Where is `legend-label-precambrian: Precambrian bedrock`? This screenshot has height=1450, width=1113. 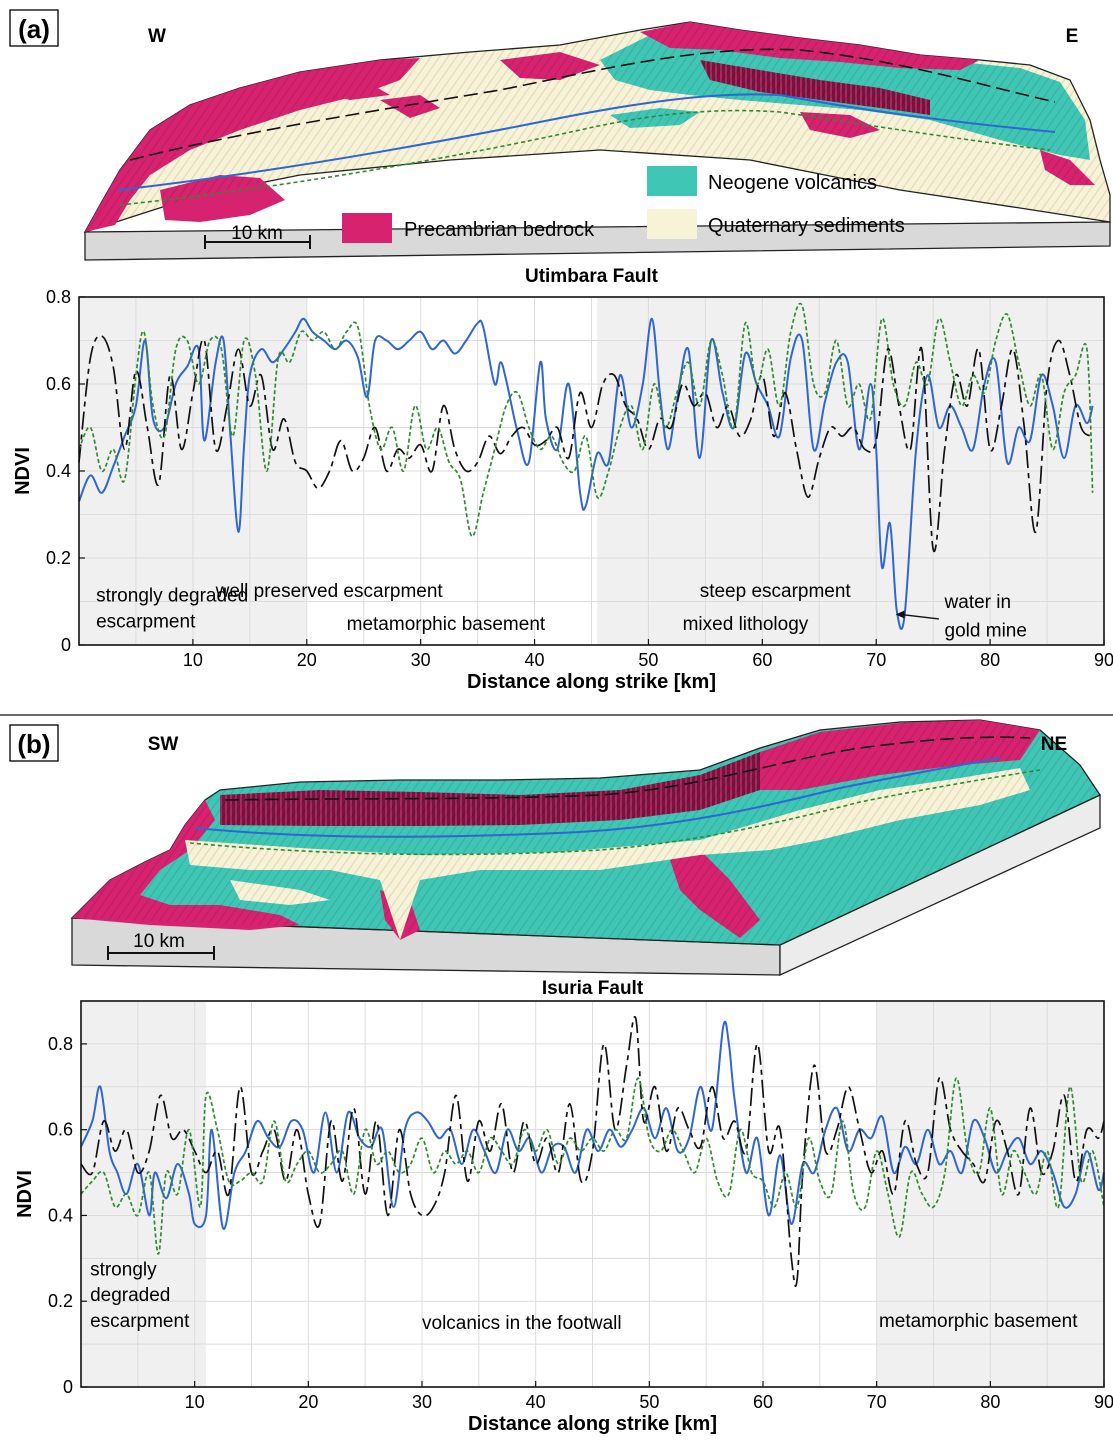 legend-label-precambrian: Precambrian bedrock is located at coordinates (499, 230).